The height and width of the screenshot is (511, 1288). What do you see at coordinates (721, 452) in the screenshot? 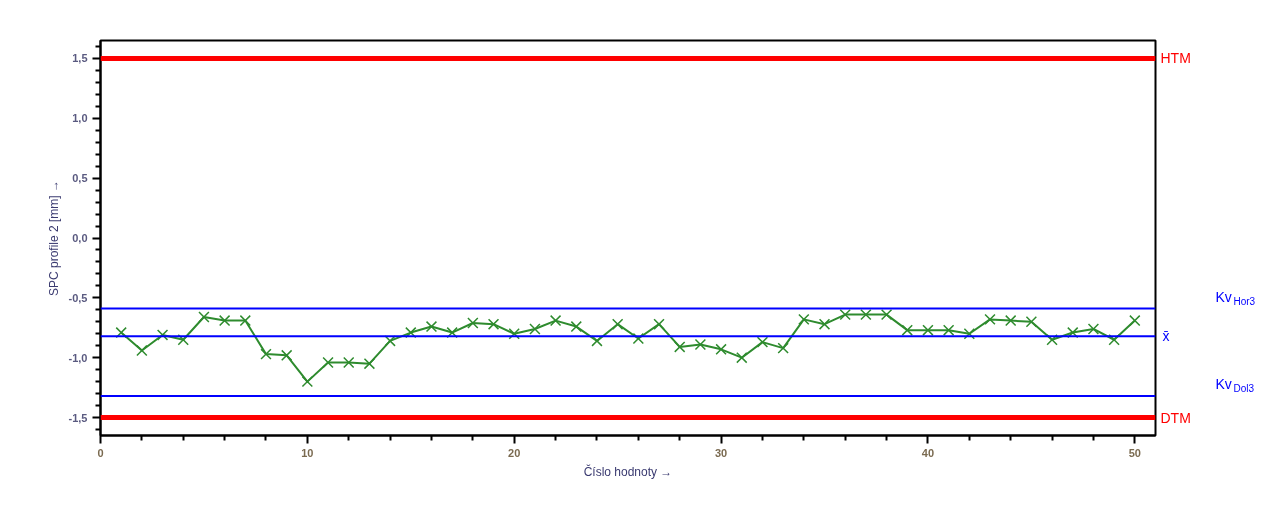
I see `x-tick-label: 30` at bounding box center [721, 452].